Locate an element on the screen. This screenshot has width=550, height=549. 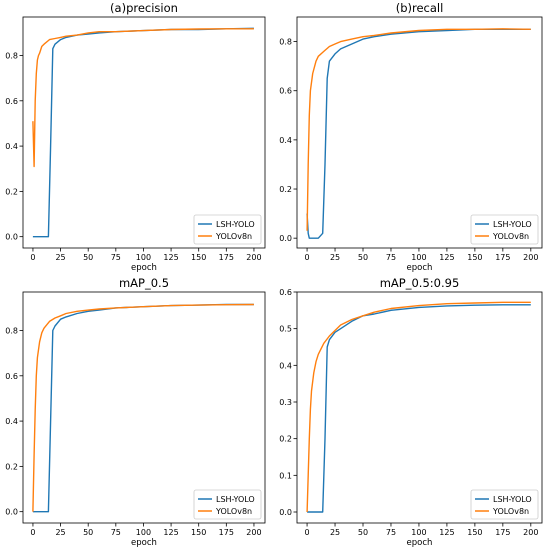
y-tick-label: 0.1 is located at coordinates (285, 475).